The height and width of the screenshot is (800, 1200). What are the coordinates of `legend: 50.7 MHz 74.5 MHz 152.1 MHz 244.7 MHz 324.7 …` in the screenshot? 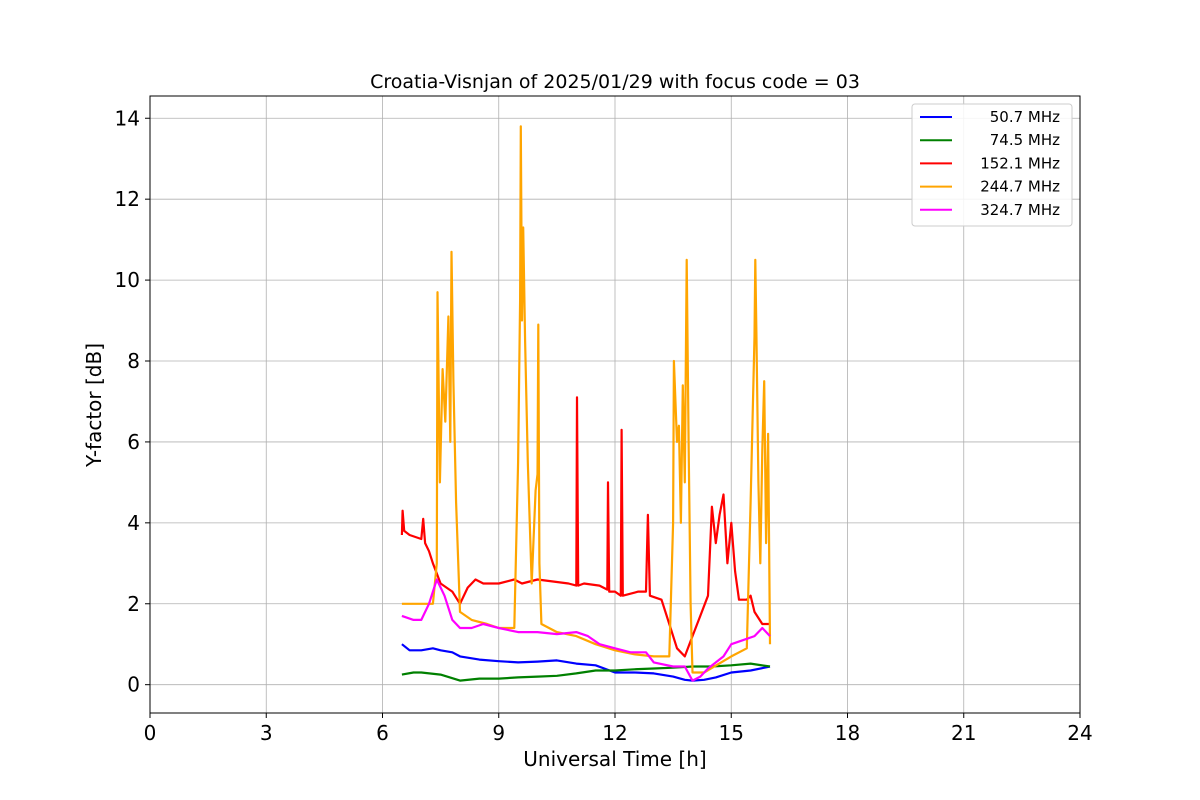 It's located at (992, 165).